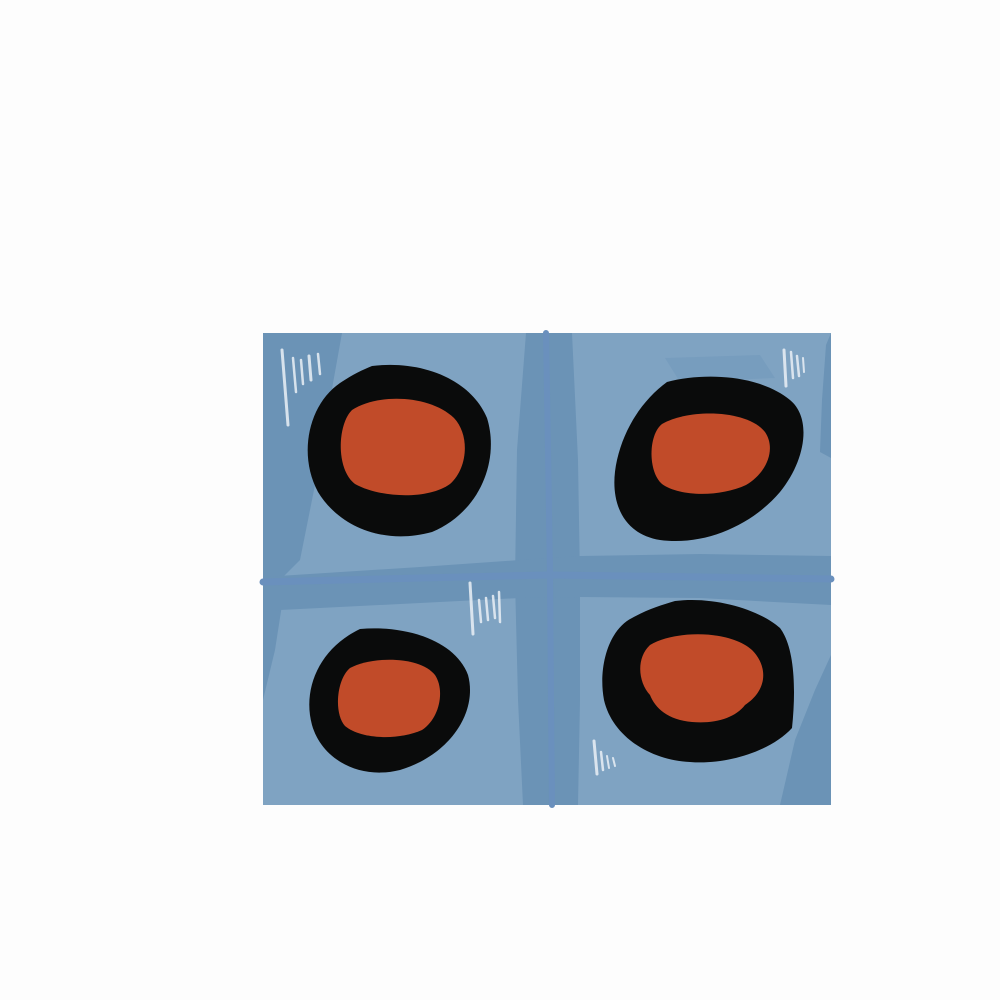 The width and height of the screenshot is (1000, 1000). Describe the element at coordinates (302, 455) in the screenshot. I see `shade-left-top` at that location.